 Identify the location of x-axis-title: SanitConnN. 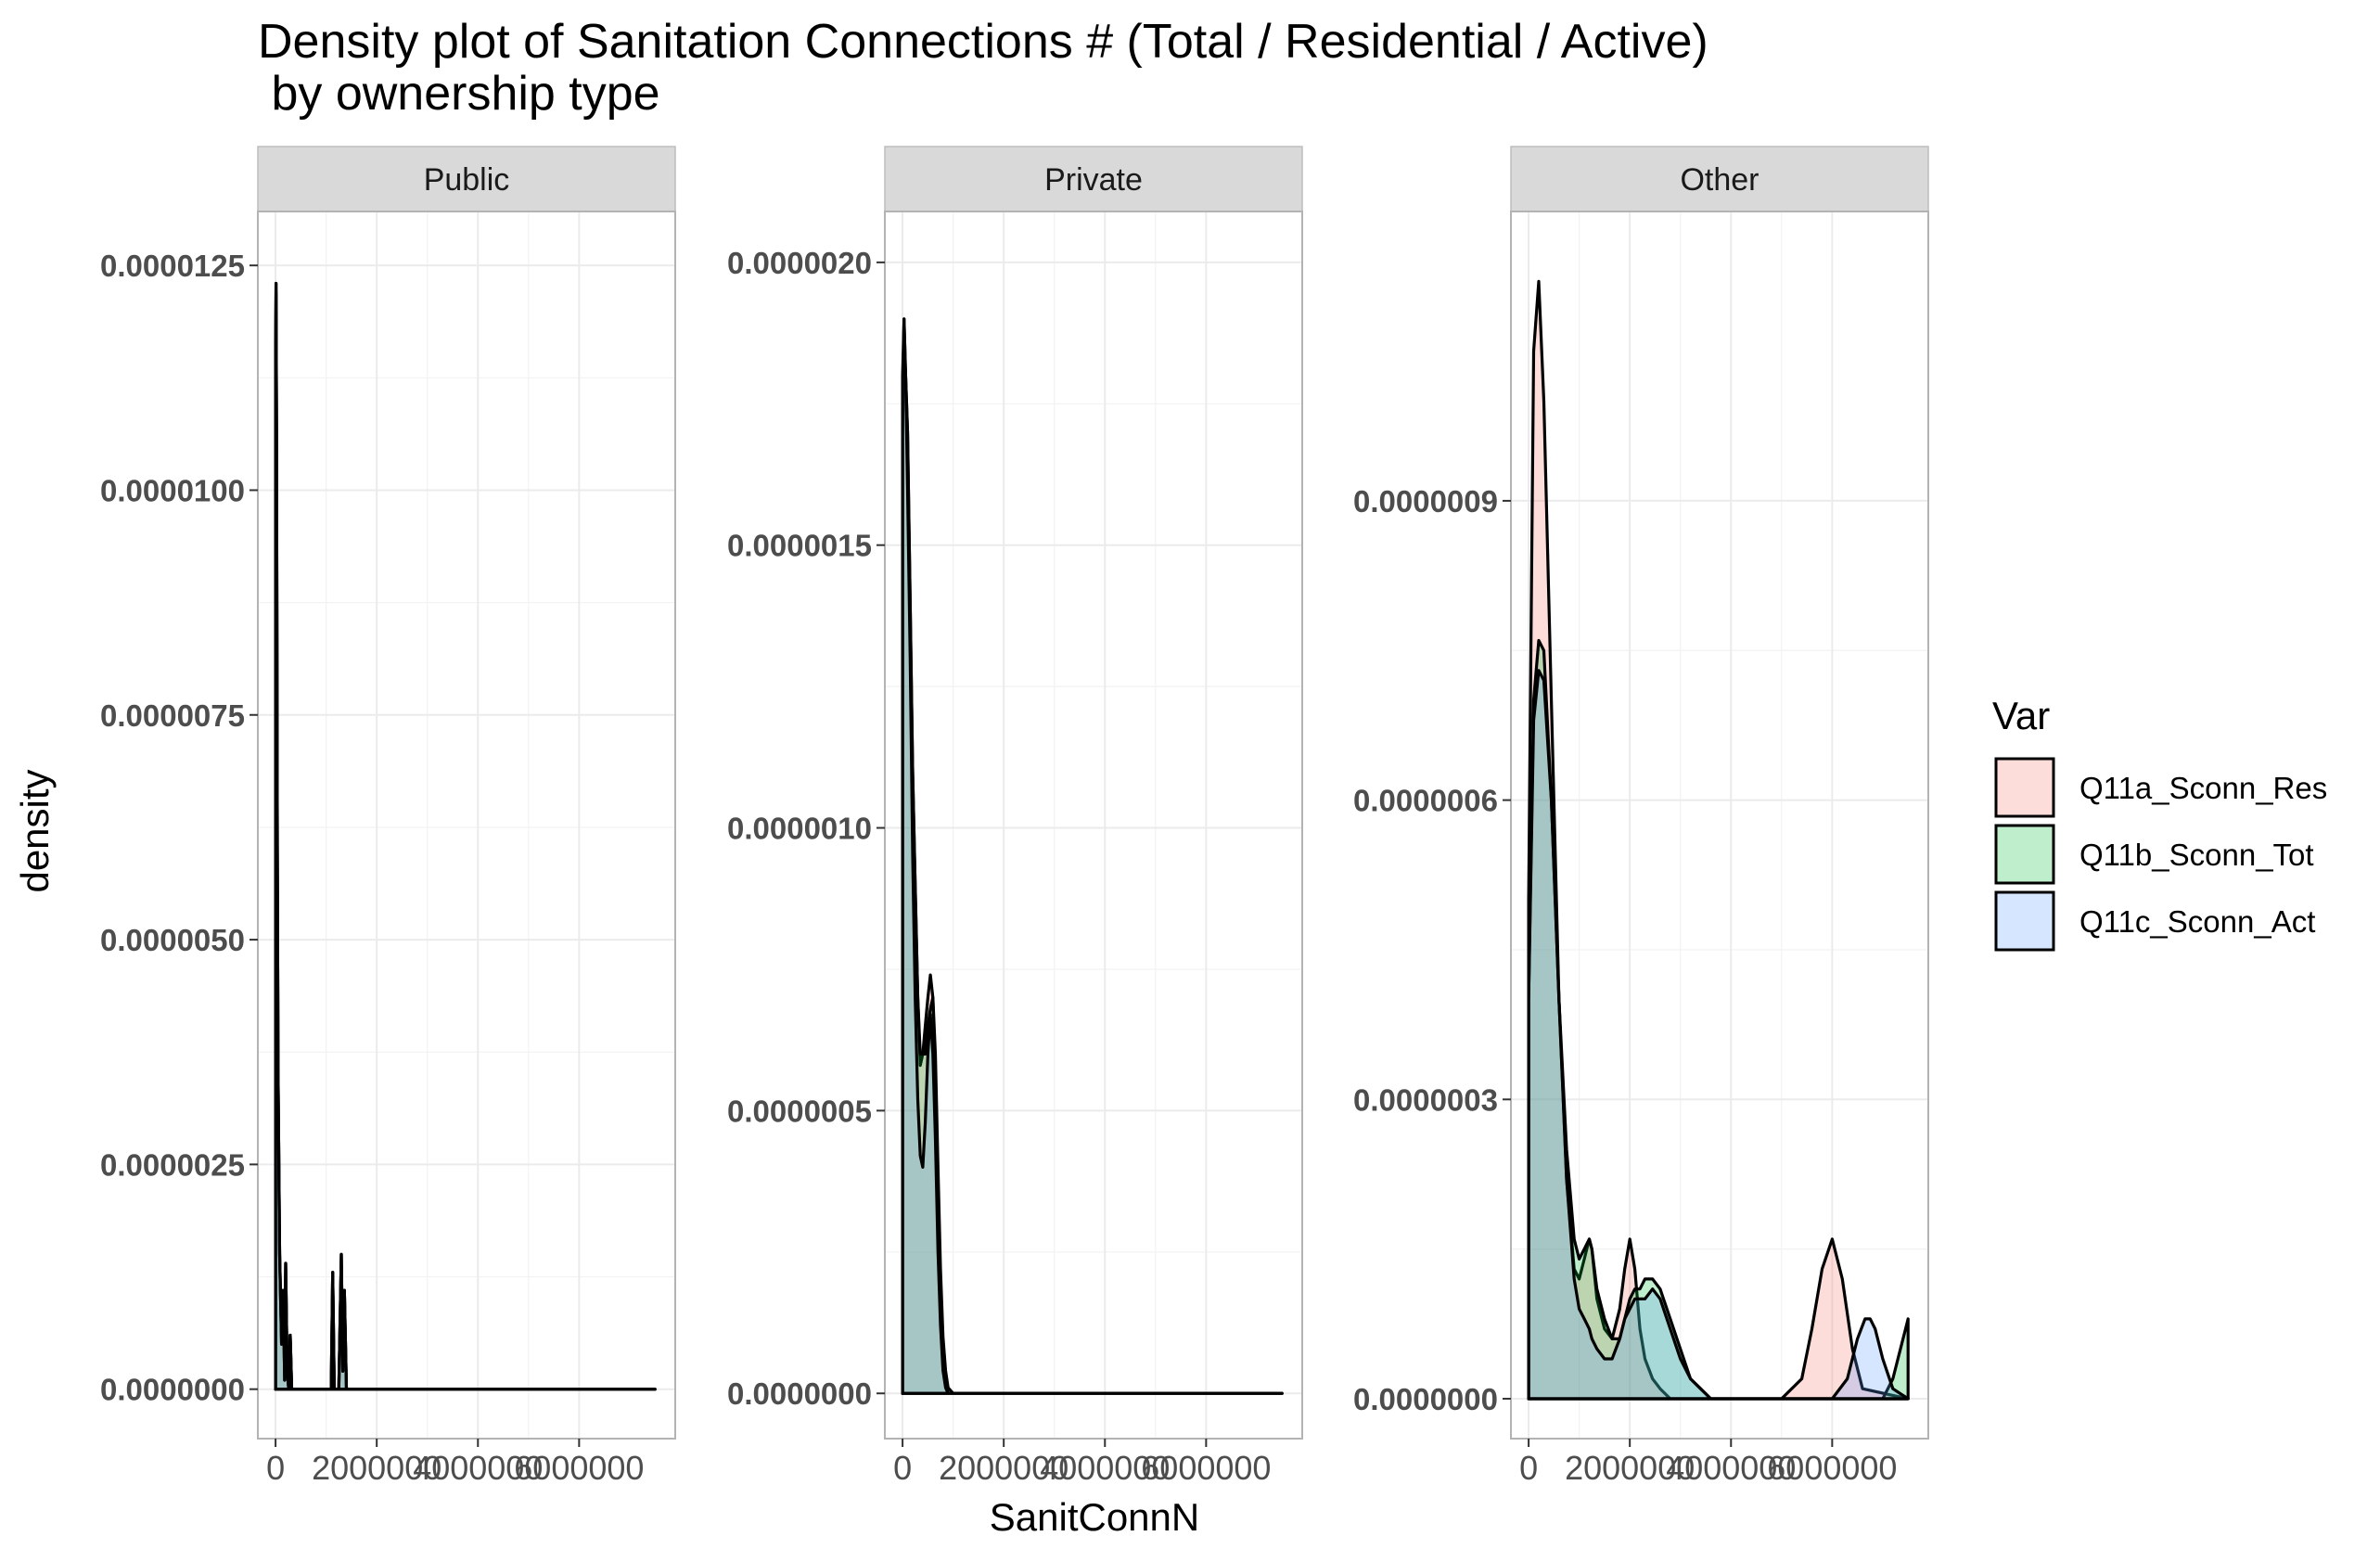
(1094, 1517).